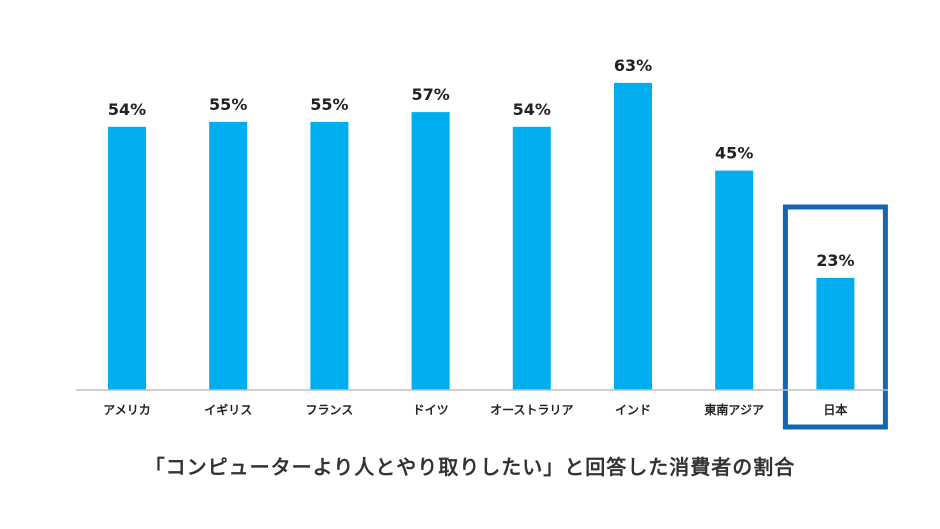 The image size is (940, 529). What do you see at coordinates (835, 260) in the screenshot?
I see `value-label-8: 23%` at bounding box center [835, 260].